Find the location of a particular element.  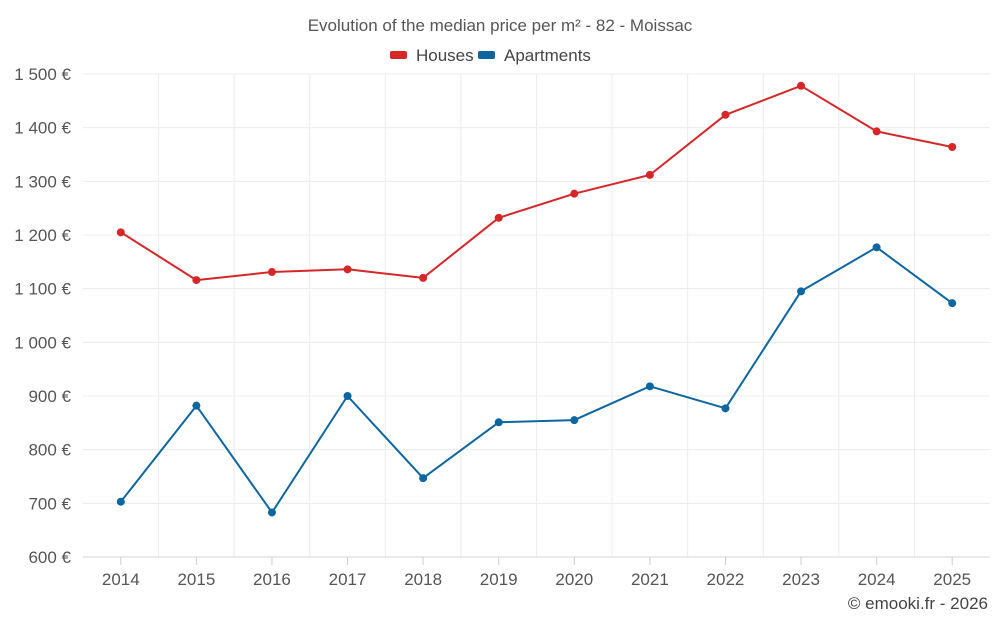

y-tick-label: 1 200 € is located at coordinates (42, 235).